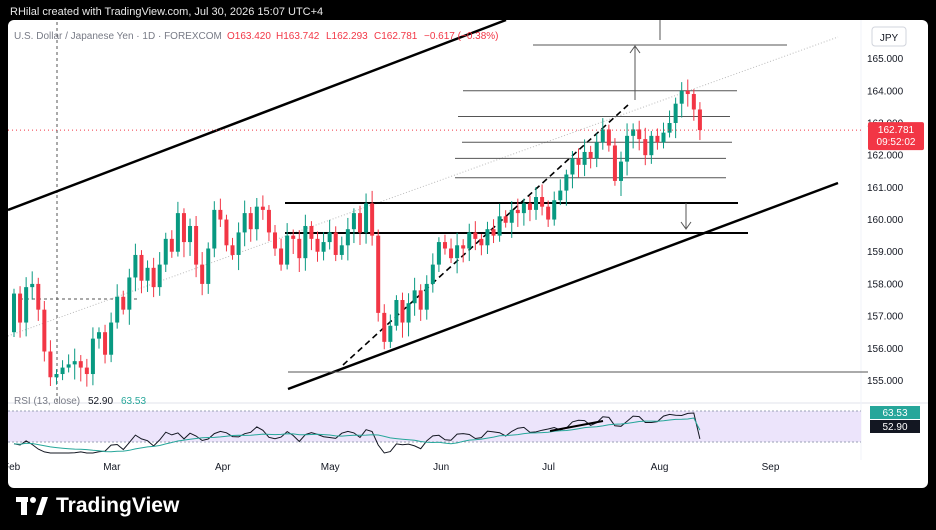  Describe the element at coordinates (885, 349) in the screenshot. I see `price-tick-label: 156.000` at that location.